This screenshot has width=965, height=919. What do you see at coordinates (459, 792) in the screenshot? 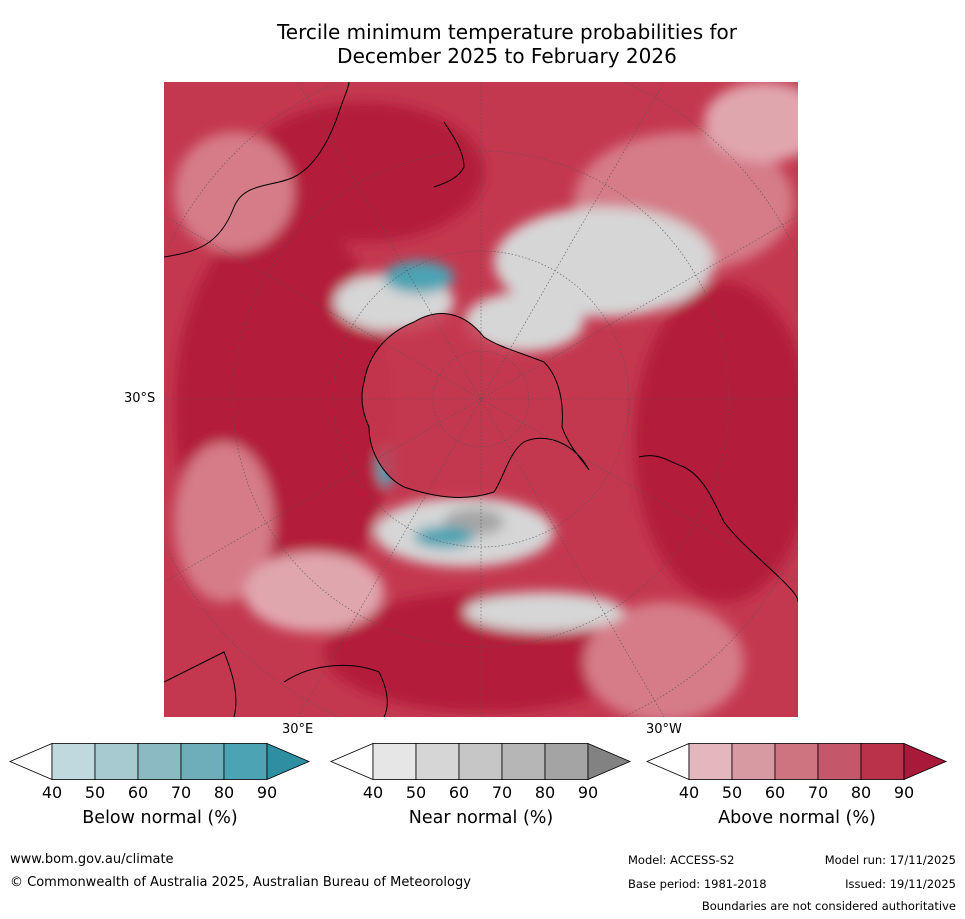
I see `tick-near-60: 60` at bounding box center [459, 792].